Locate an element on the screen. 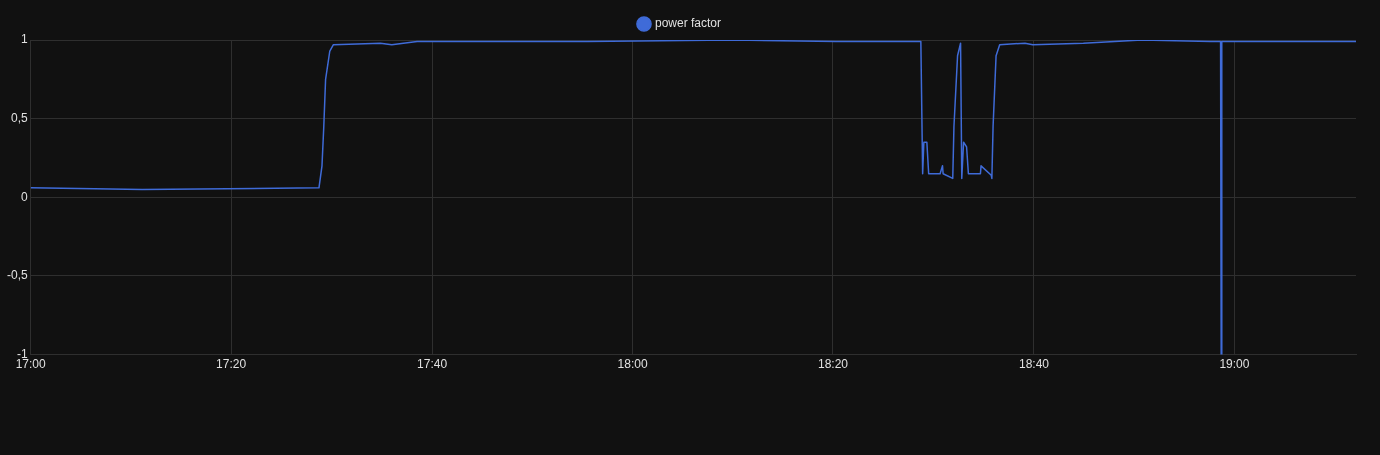 This screenshot has height=455, width=1380. x-tick-label: 18:40 is located at coordinates (1034, 364).